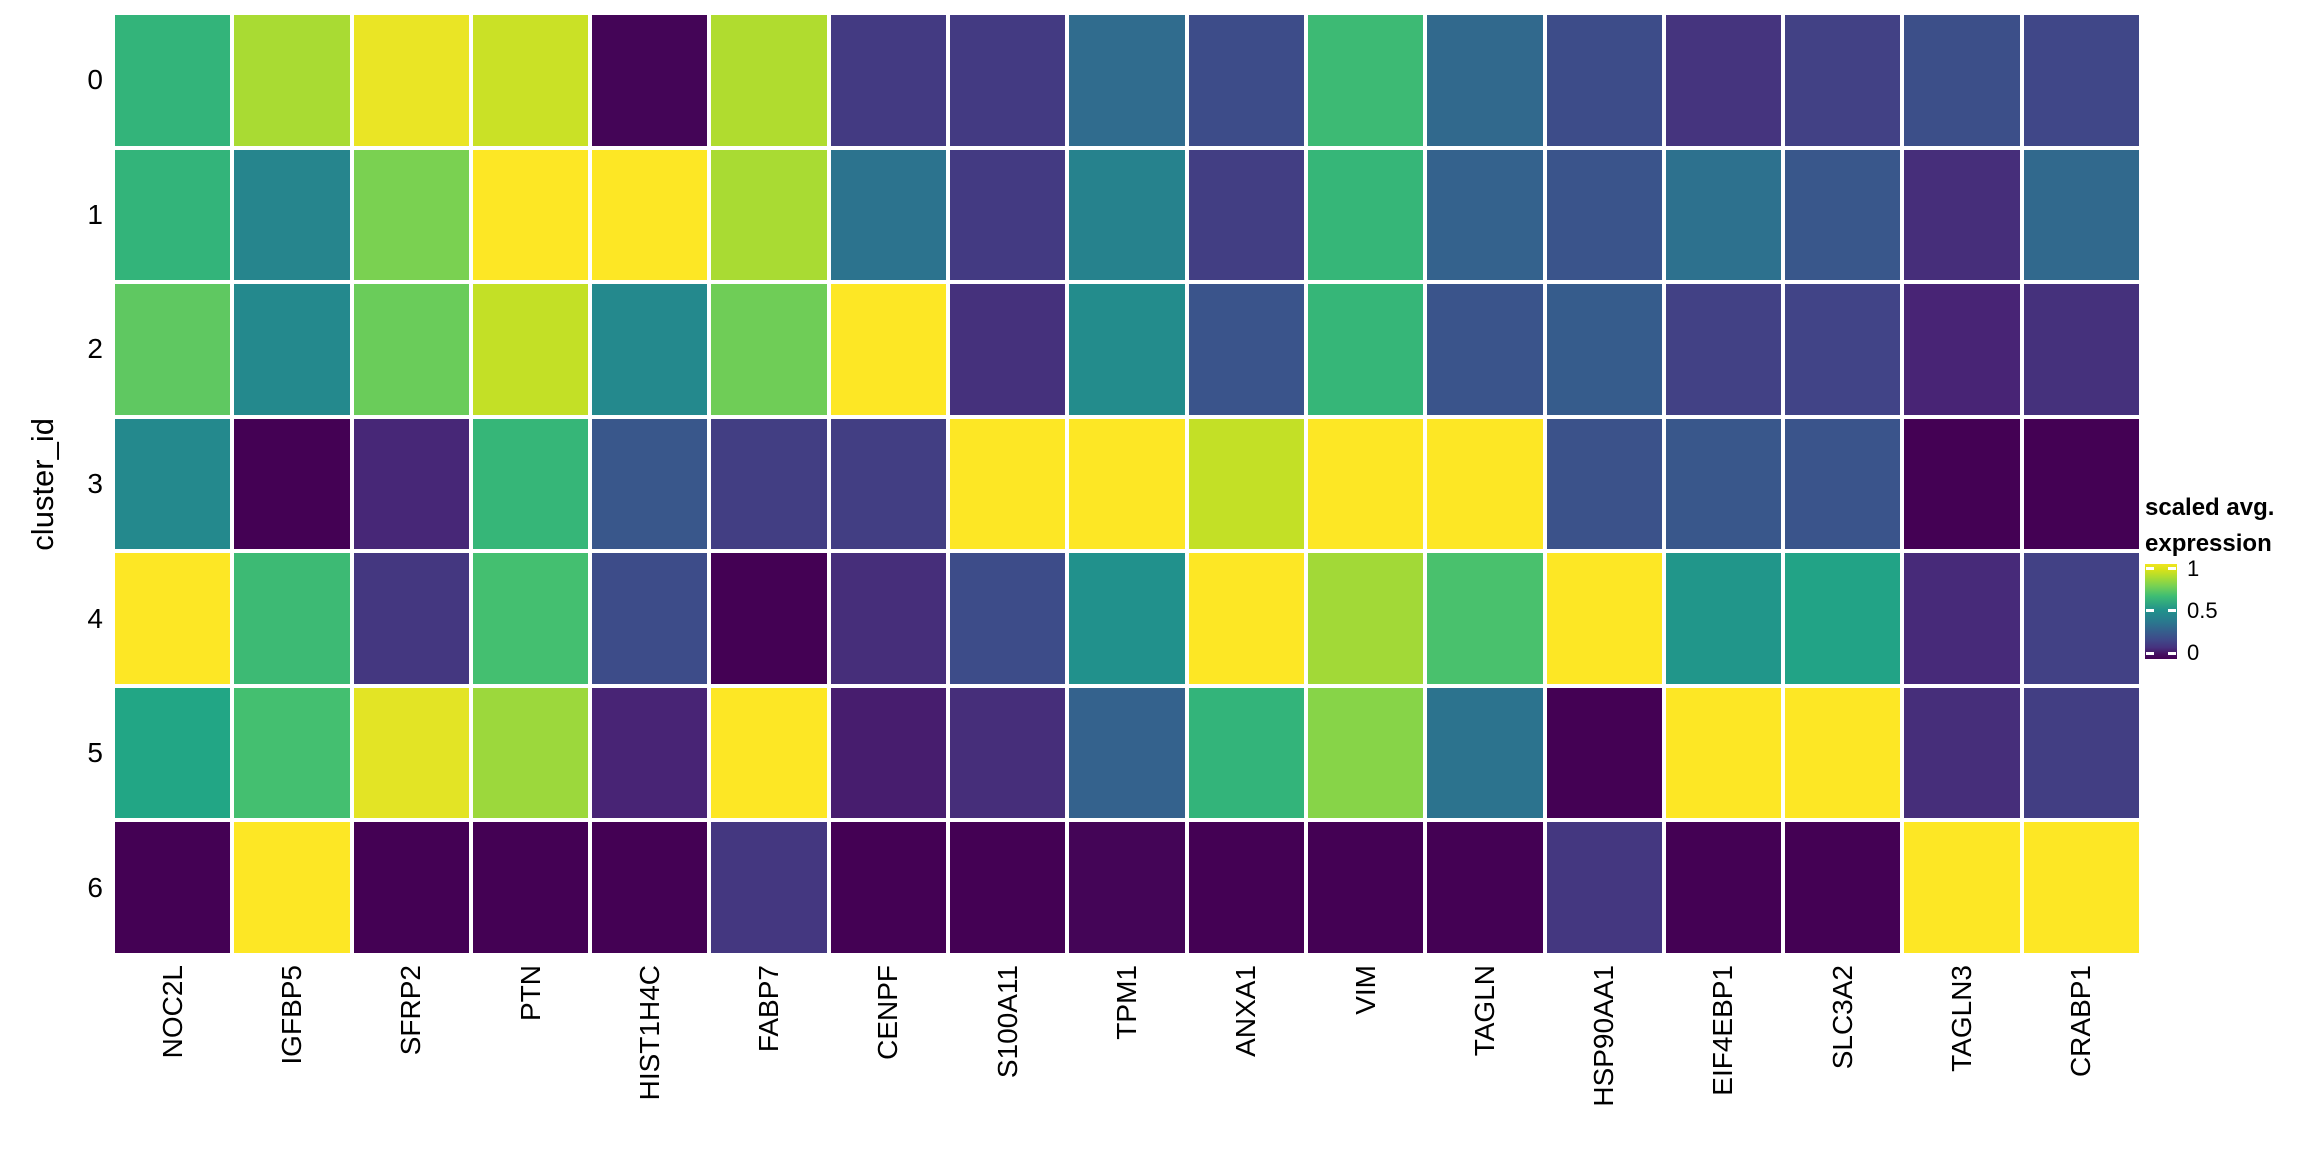 The height and width of the screenshot is (1152, 2304). What do you see at coordinates (1723, 1030) in the screenshot?
I see `x-tick-label: EIF4EBP1` at bounding box center [1723, 1030].